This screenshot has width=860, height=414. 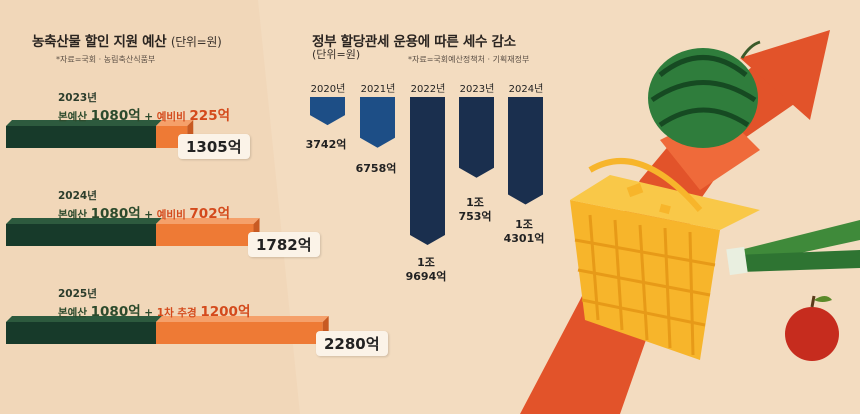 What do you see at coordinates (284, 244) in the screenshot?
I see `total-label: 1782억` at bounding box center [284, 244].